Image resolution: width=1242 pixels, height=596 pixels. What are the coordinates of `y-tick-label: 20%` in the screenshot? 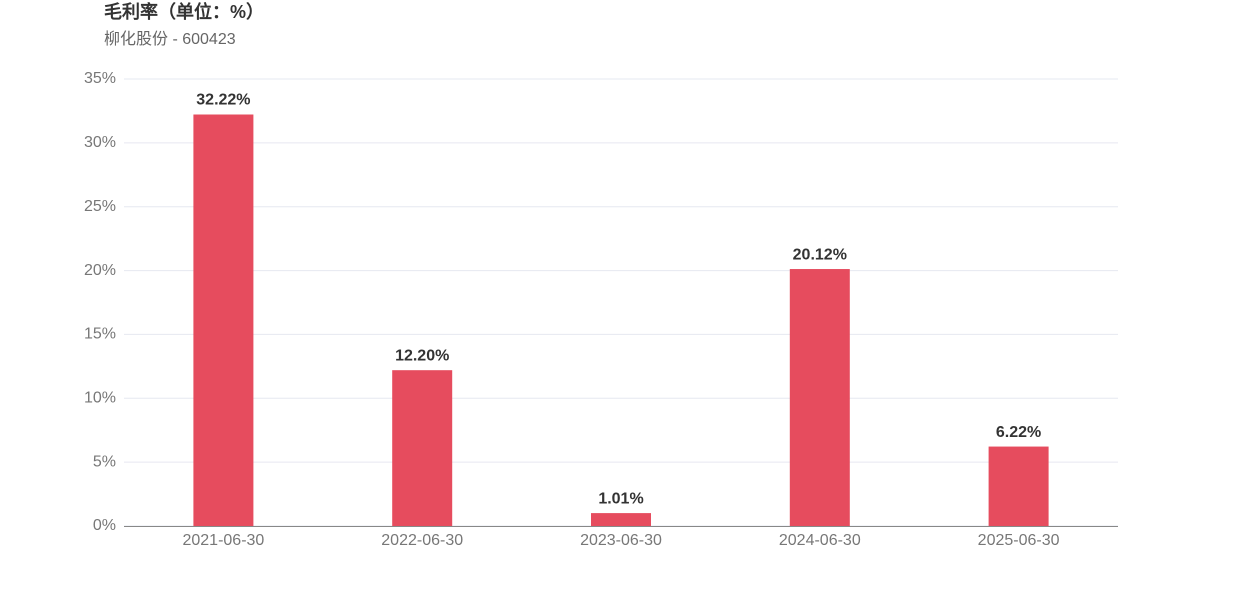 It's located at (100, 270).